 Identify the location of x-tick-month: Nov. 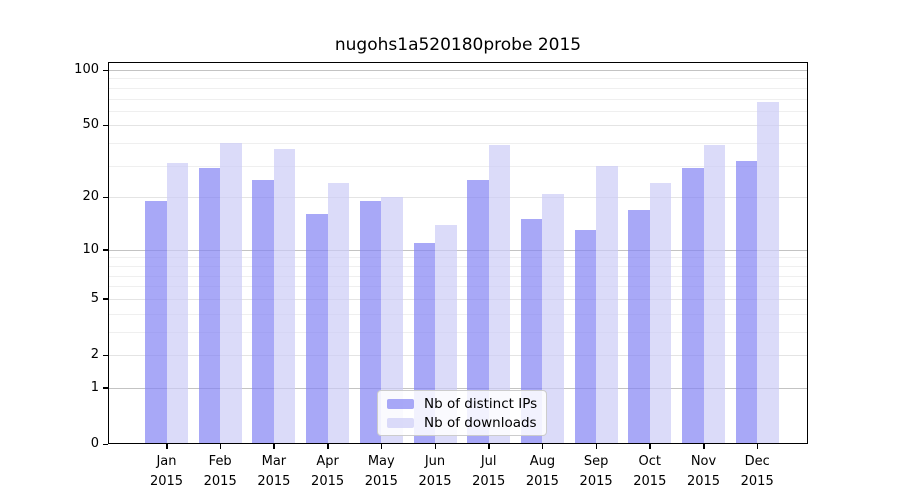
(703, 461).